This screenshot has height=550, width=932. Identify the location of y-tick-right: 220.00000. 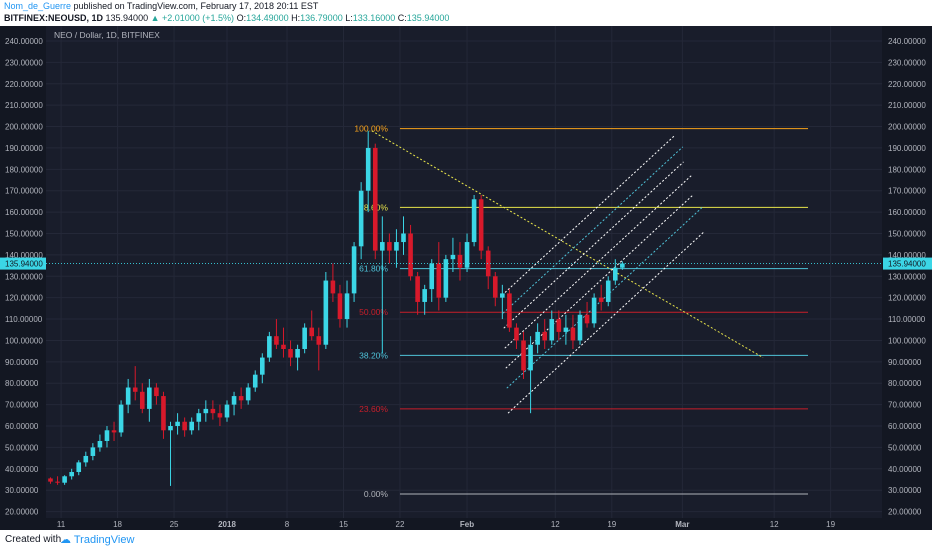
(907, 84).